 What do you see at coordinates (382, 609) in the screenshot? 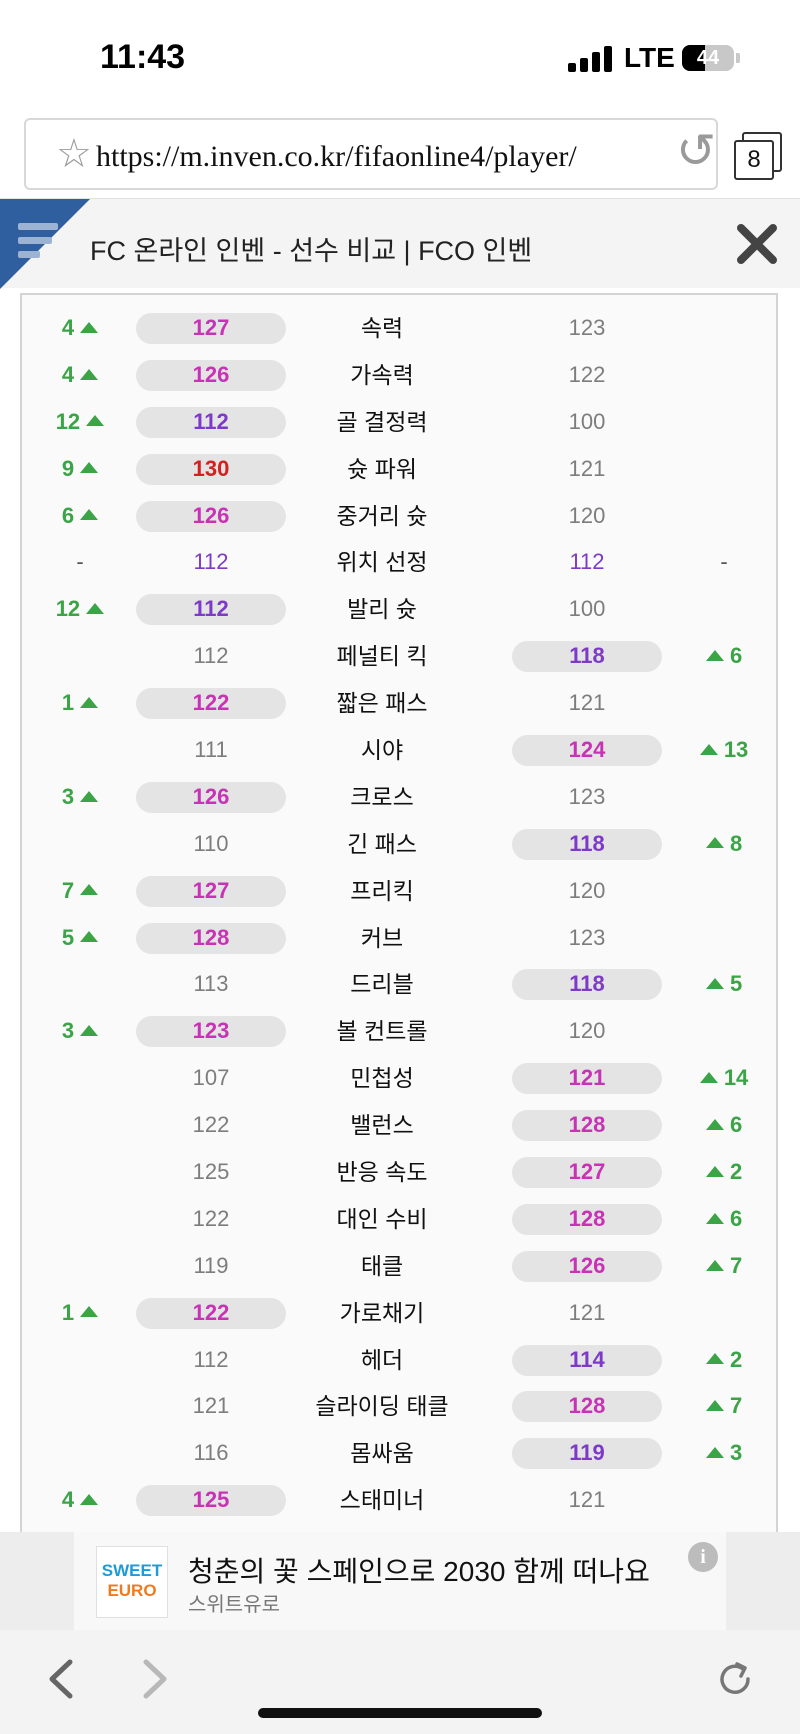
I see `stat-name: 발리 슛` at bounding box center [382, 609].